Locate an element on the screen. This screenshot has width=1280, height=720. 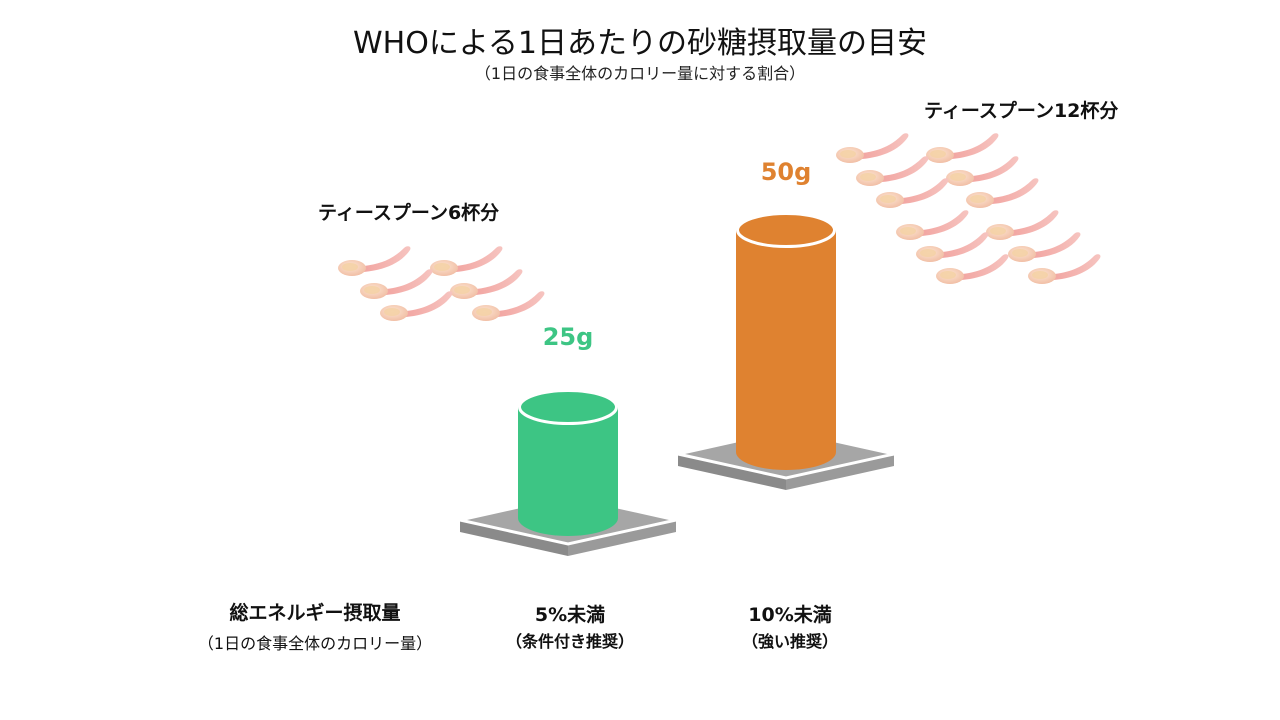
axis-label-main: 総エネルギー摂取量 is located at coordinates (315, 613).